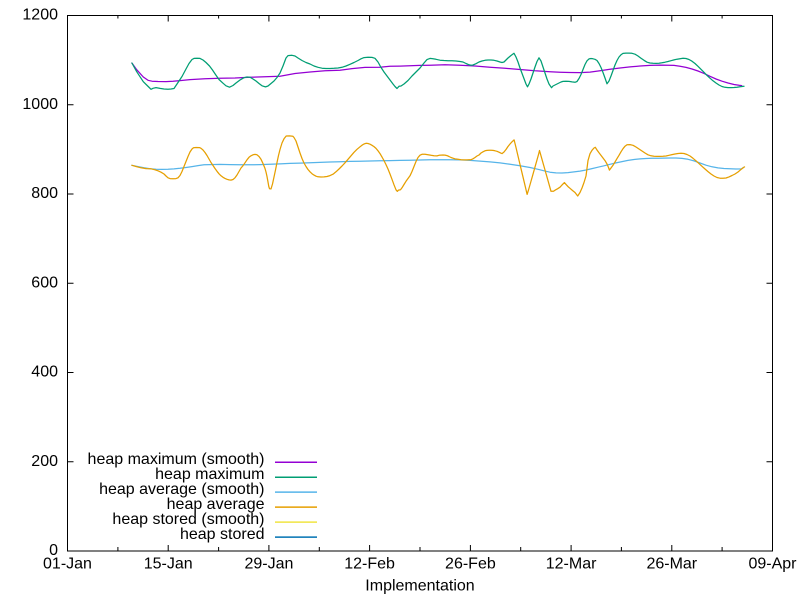 Image resolution: width=800 pixels, height=600 pixels. I want to click on svg-text: 400, so click(44, 372).